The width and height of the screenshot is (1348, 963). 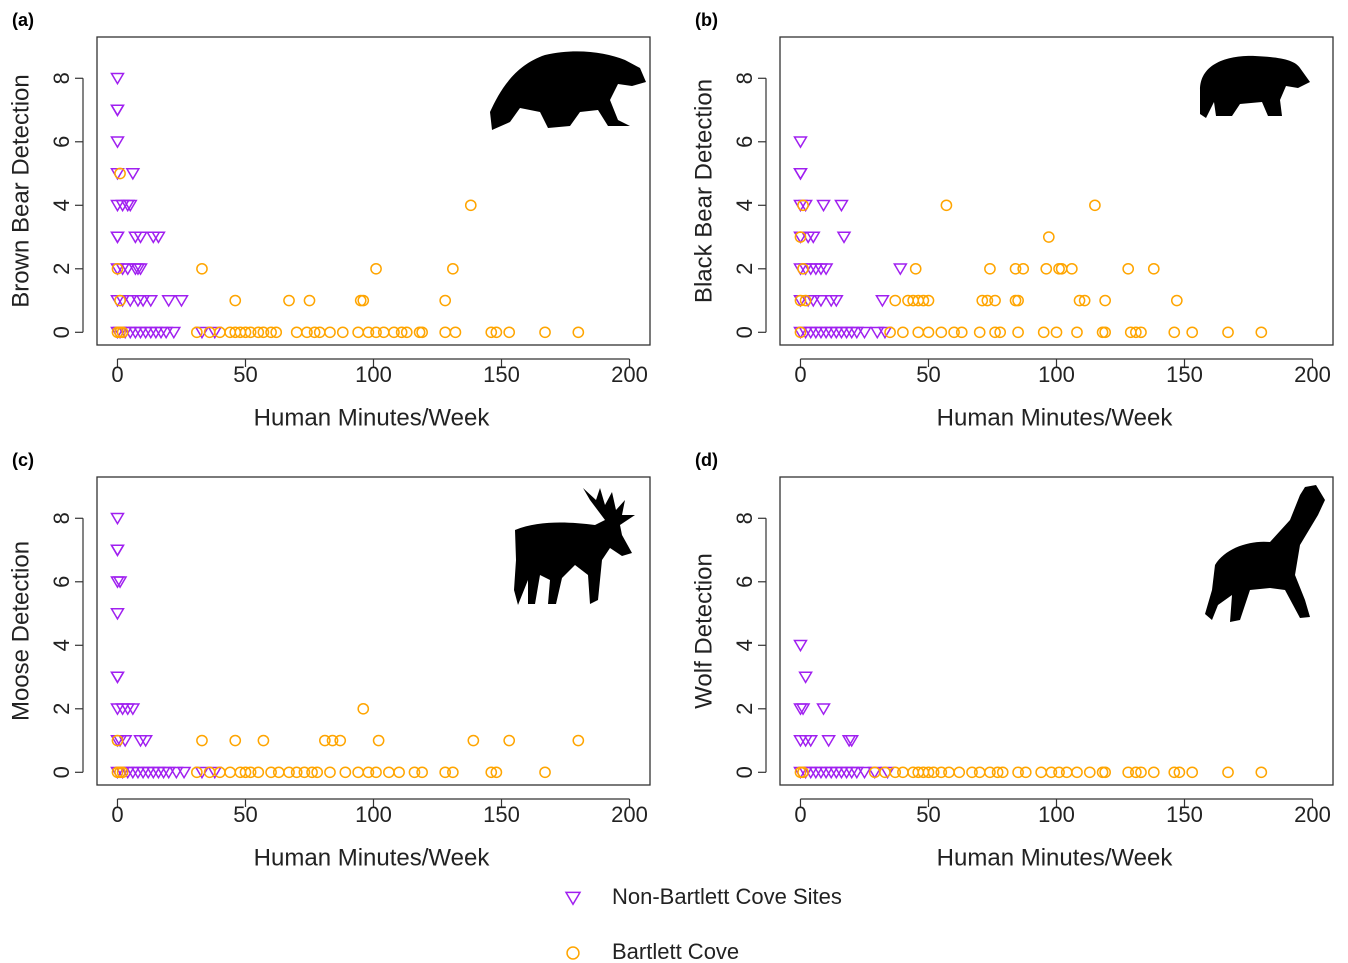 I want to click on x-tick-label: 200, so click(x=629, y=814).